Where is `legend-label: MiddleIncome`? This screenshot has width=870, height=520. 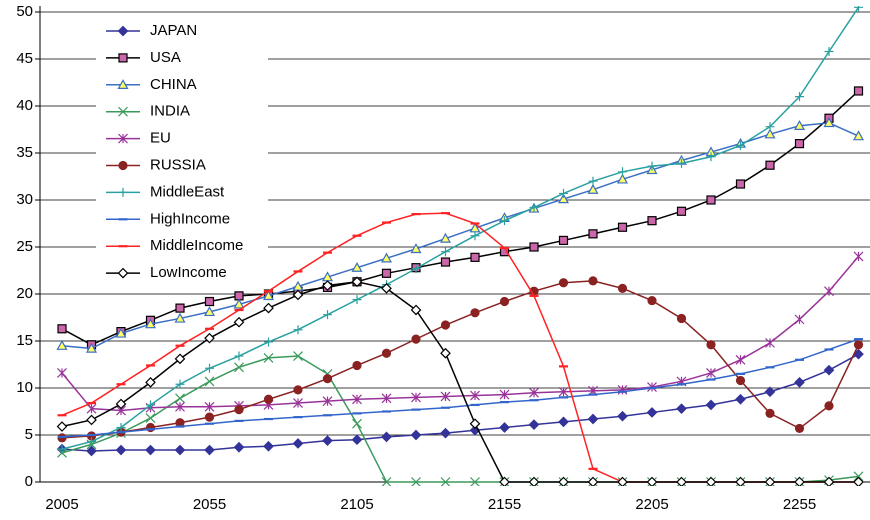
legend-label: MiddleIncome is located at coordinates (196, 245).